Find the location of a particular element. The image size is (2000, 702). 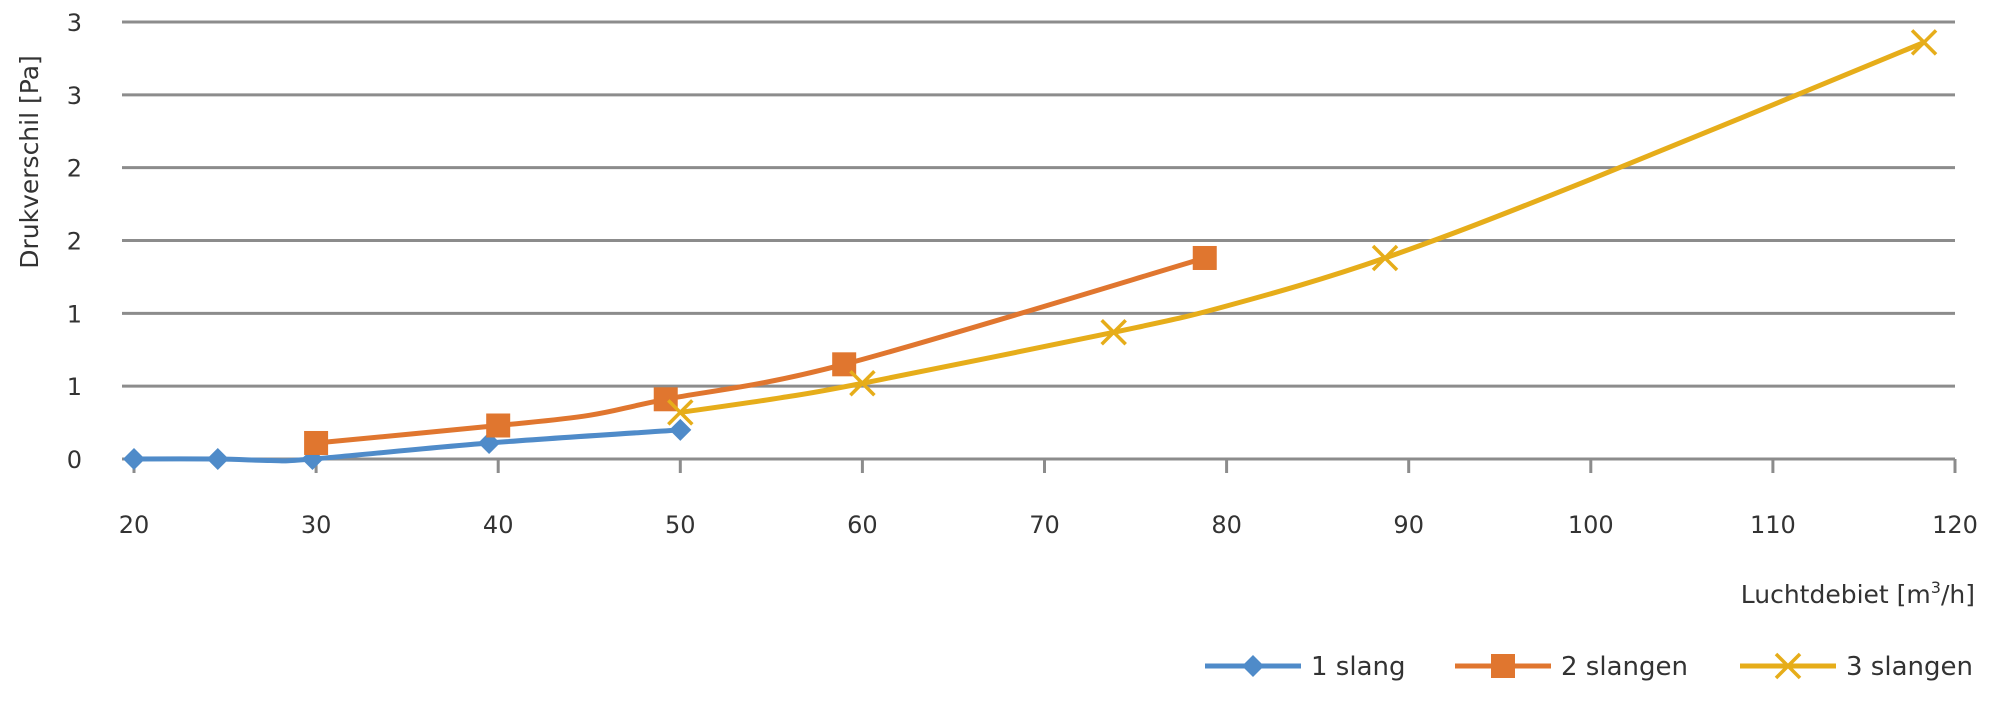

x-tick-label: 20 is located at coordinates (134, 525).